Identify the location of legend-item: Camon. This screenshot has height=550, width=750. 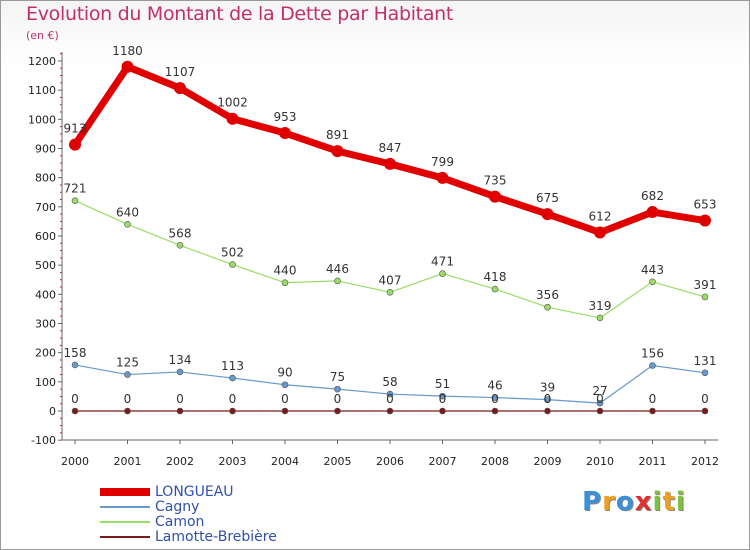
(200, 522).